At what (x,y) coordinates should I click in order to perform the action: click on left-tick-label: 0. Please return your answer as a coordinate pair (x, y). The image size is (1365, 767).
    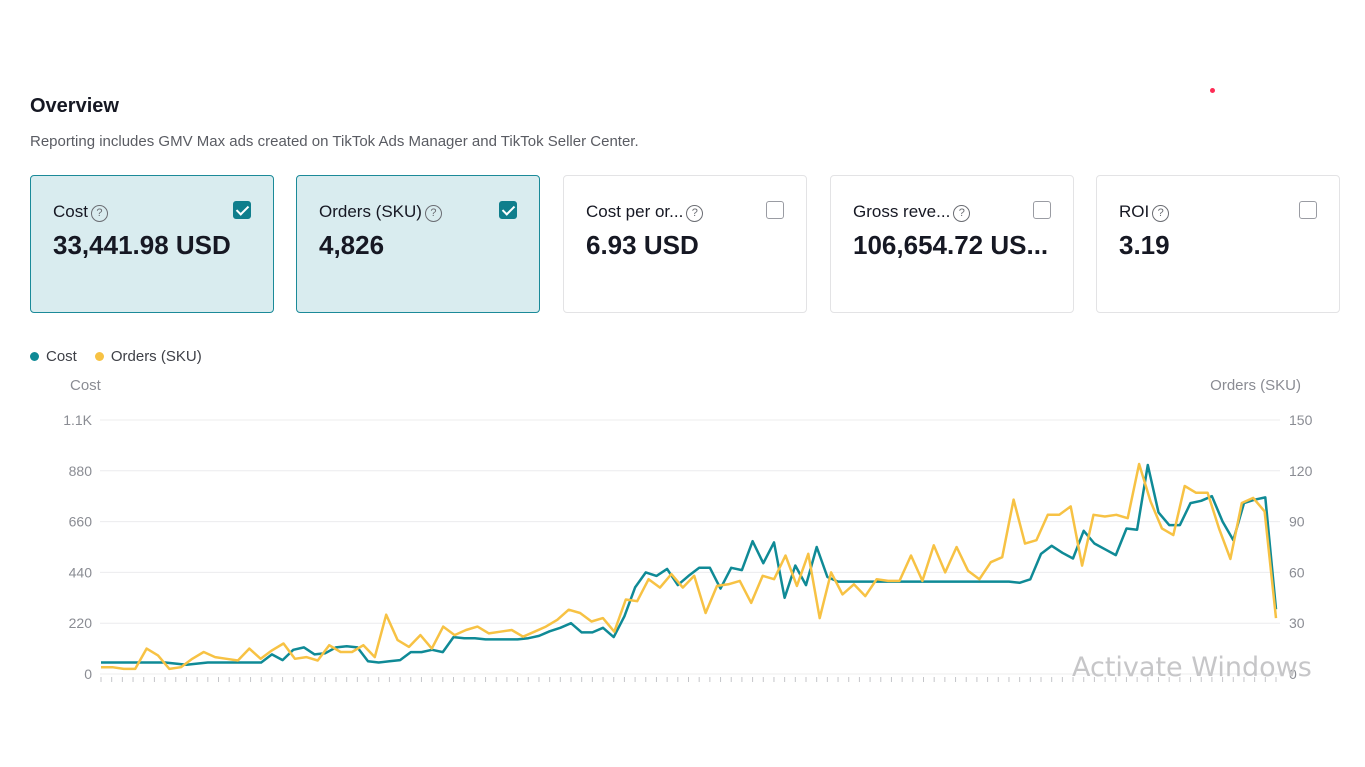
    Looking at the image, I should click on (88, 674).